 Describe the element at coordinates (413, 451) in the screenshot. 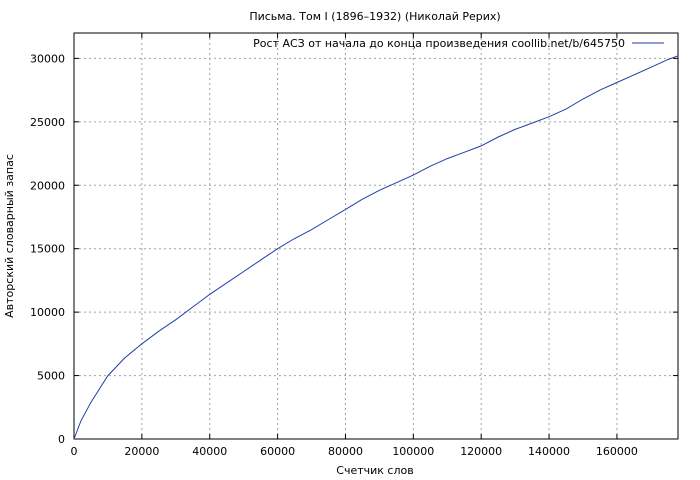

I see `x-tick-label: 100000` at that location.